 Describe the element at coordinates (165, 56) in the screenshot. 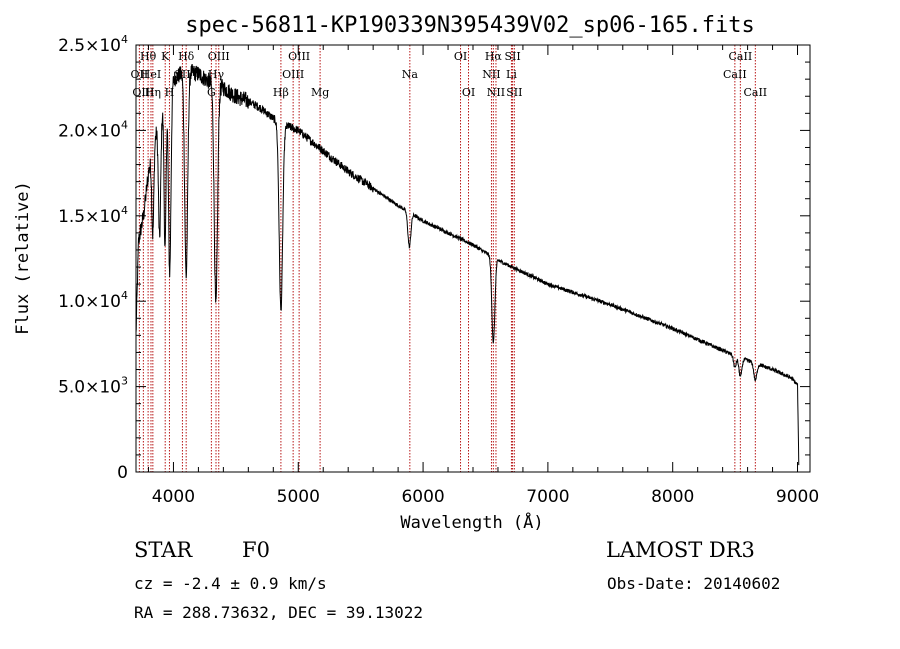

I see `line-marker-label: K` at that location.